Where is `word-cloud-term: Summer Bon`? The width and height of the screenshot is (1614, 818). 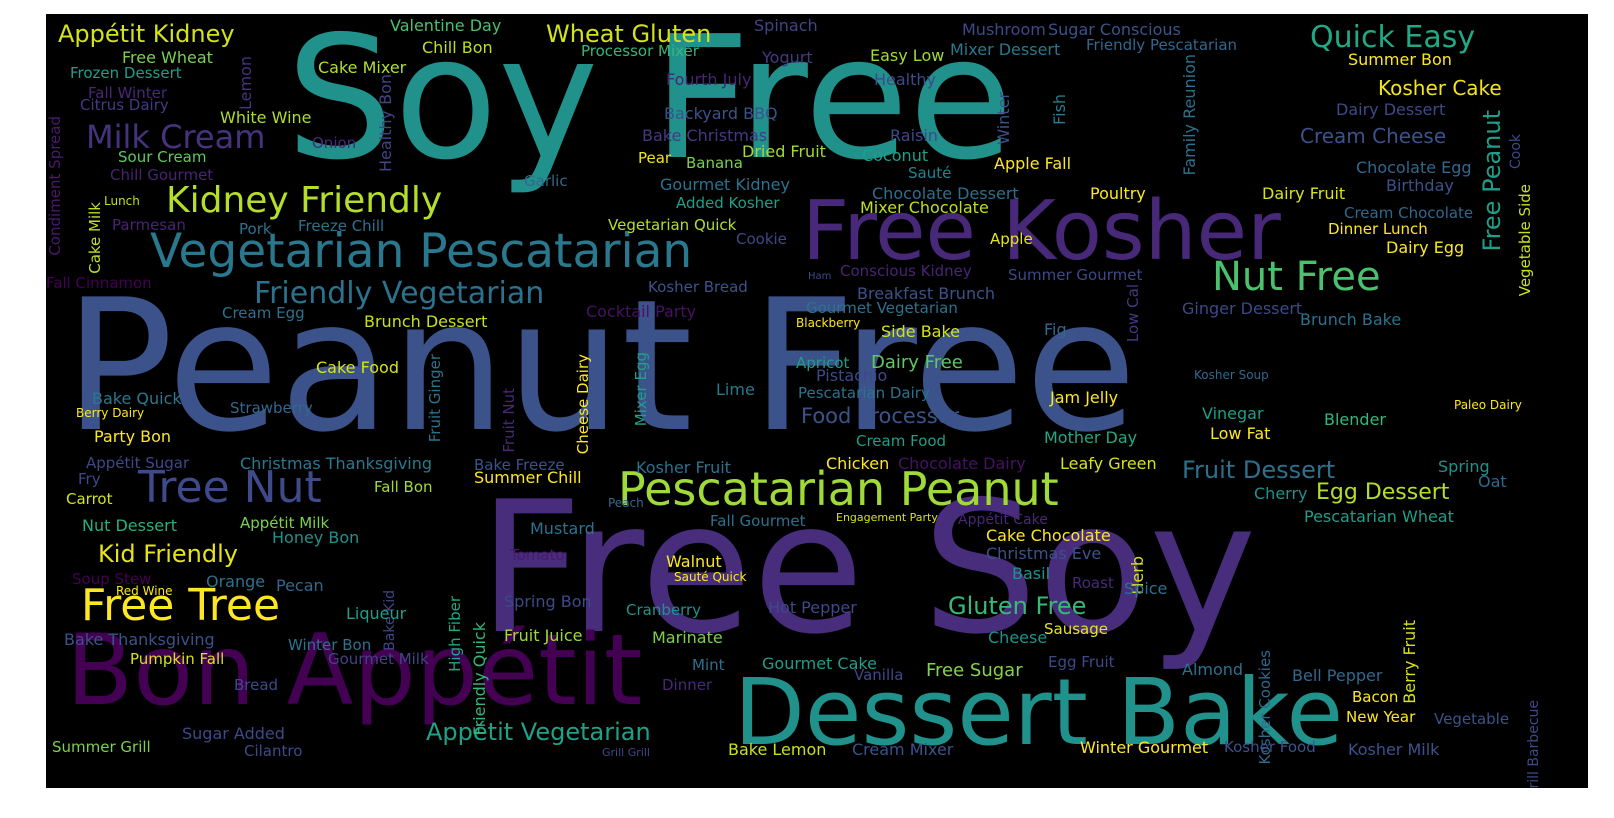 word-cloud-term: Summer Bon is located at coordinates (1400, 59).